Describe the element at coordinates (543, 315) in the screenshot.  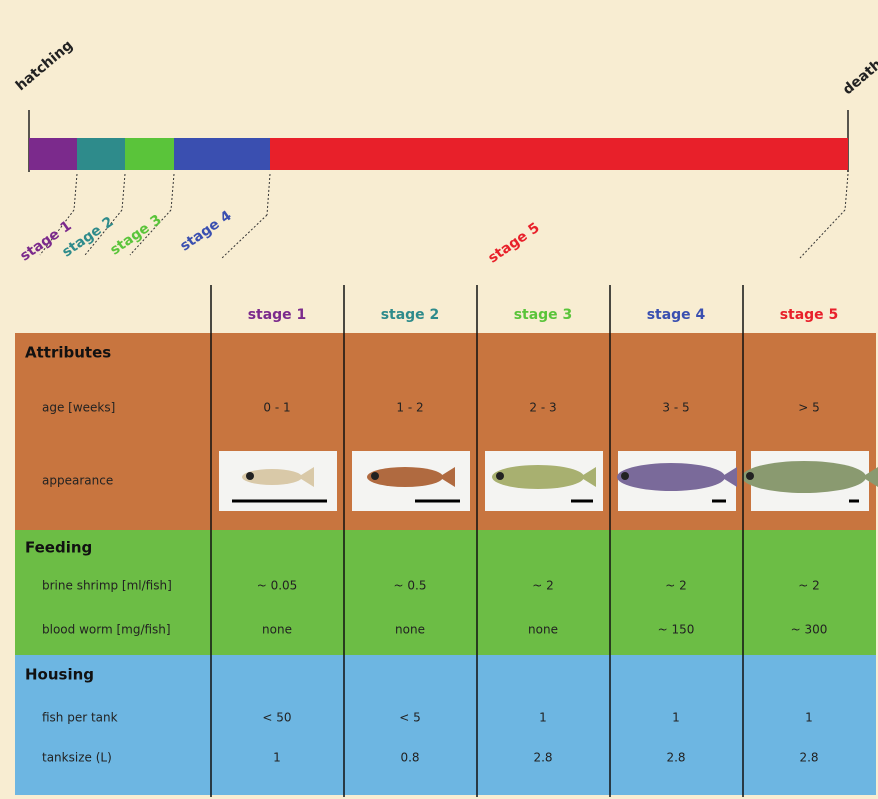
I see `column-header: stage 3` at that location.